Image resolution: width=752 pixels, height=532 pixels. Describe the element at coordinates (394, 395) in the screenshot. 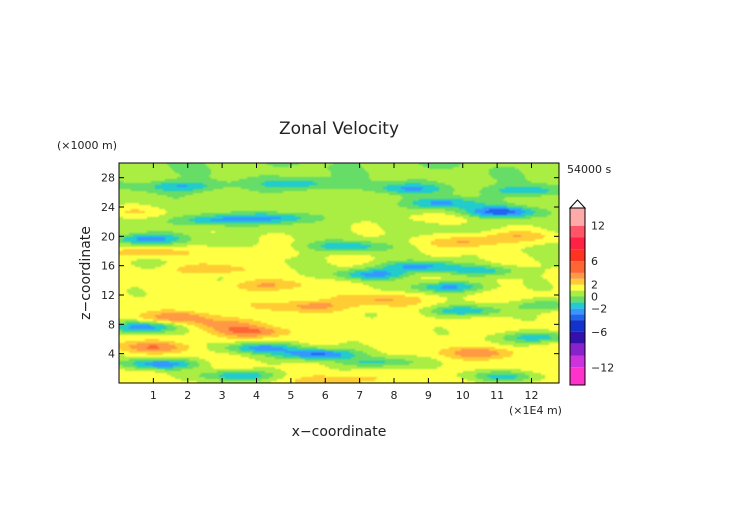

I see `x-tick-label: 8` at that location.